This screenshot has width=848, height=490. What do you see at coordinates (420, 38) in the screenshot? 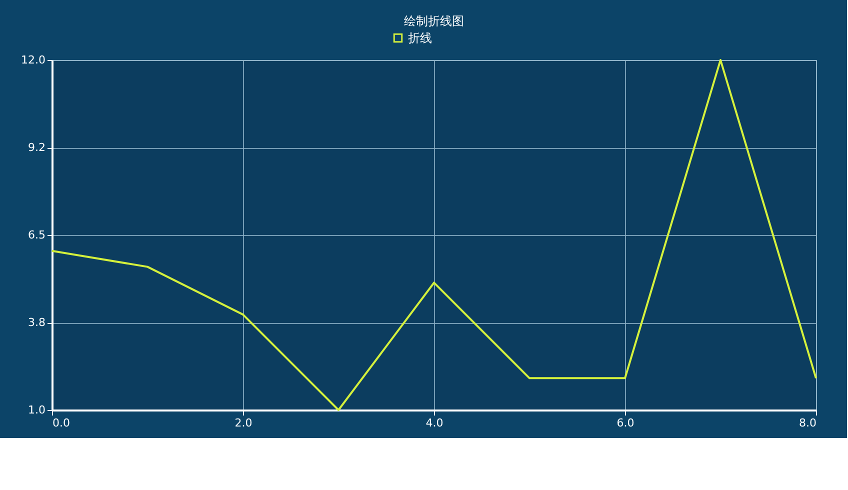
I see `legend-label: 折线` at bounding box center [420, 38].